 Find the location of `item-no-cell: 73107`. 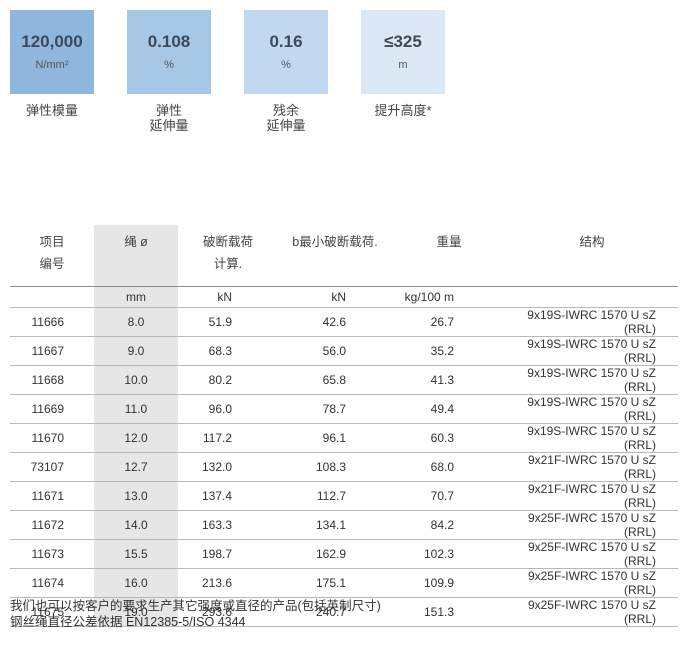

item-no-cell: 73107 is located at coordinates (52, 467).